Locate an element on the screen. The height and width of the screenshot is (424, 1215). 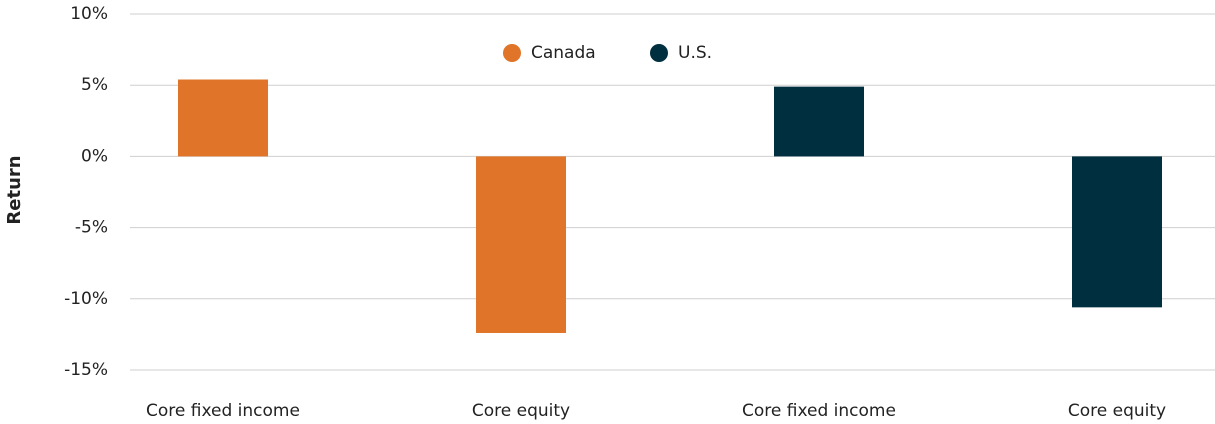
y-tick-label: 0% is located at coordinates (94, 156).